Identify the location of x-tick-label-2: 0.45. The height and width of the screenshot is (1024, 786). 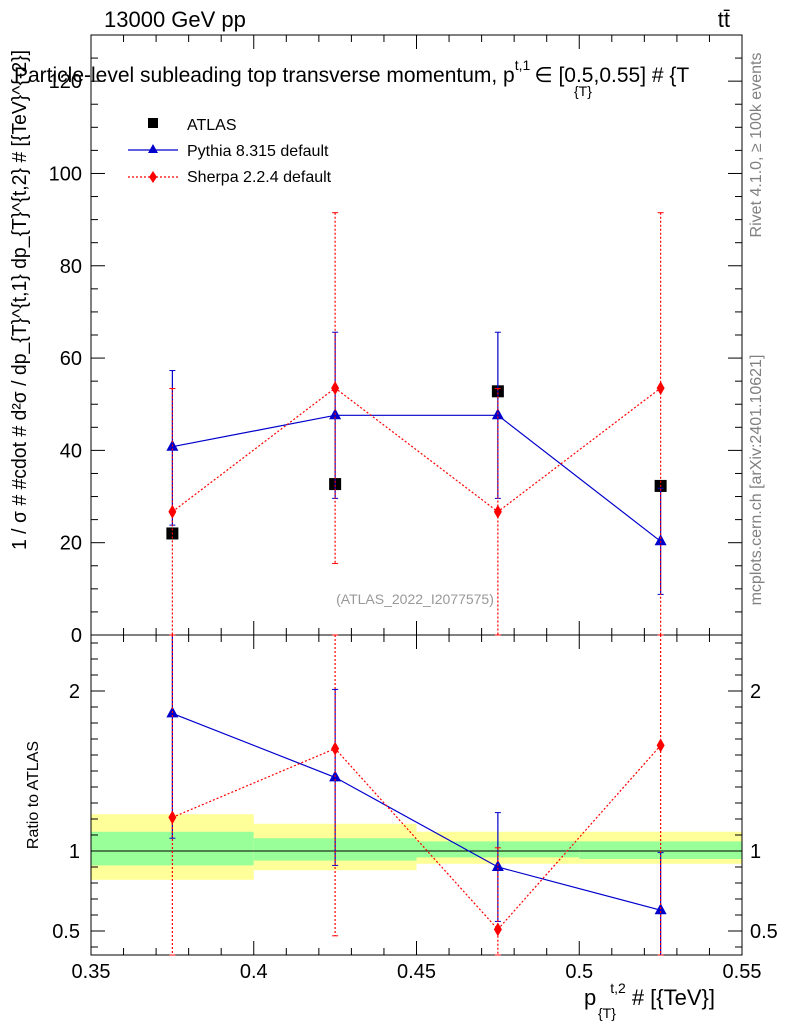
(416, 972).